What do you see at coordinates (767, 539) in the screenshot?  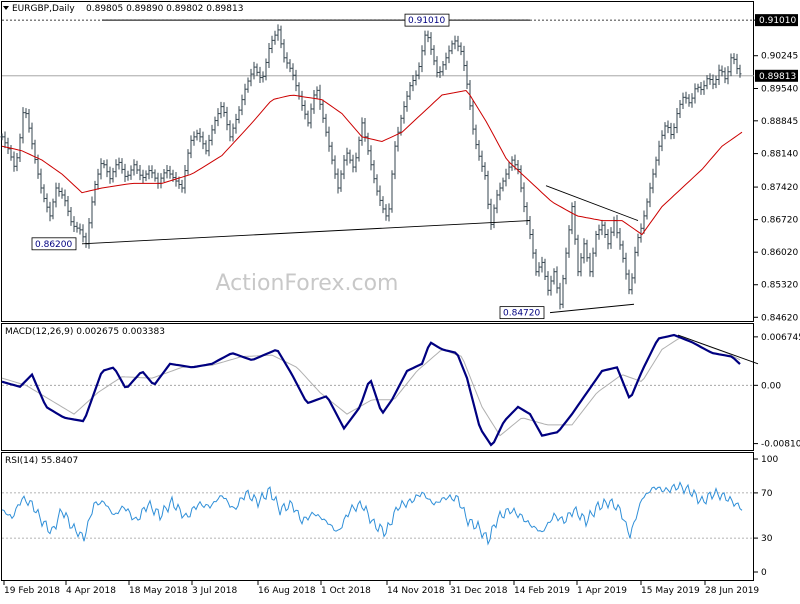 I see `rsi-tick-label: 30` at bounding box center [767, 539].